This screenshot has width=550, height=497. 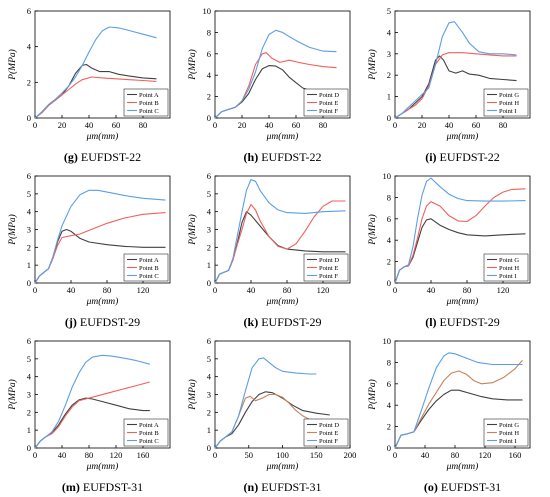 What do you see at coordinates (422, 125) in the screenshot?
I see `x-tick-label: 20` at bounding box center [422, 125].